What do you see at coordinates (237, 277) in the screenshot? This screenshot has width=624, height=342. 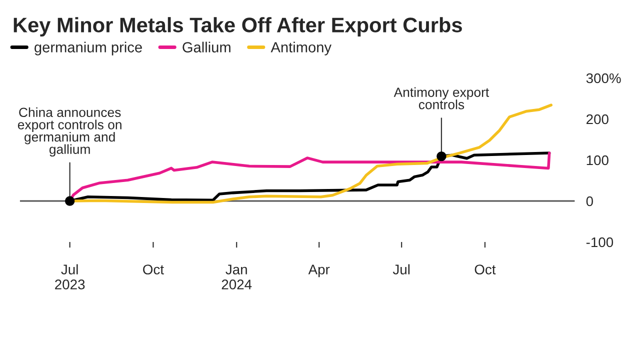 I see `x-tick-label: Jan 2024` at bounding box center [237, 277].